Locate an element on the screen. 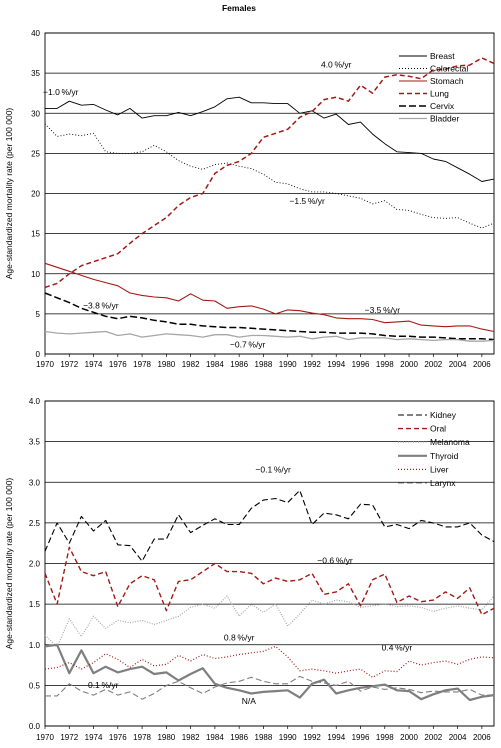  series-line-larynx is located at coordinates (269, 687).